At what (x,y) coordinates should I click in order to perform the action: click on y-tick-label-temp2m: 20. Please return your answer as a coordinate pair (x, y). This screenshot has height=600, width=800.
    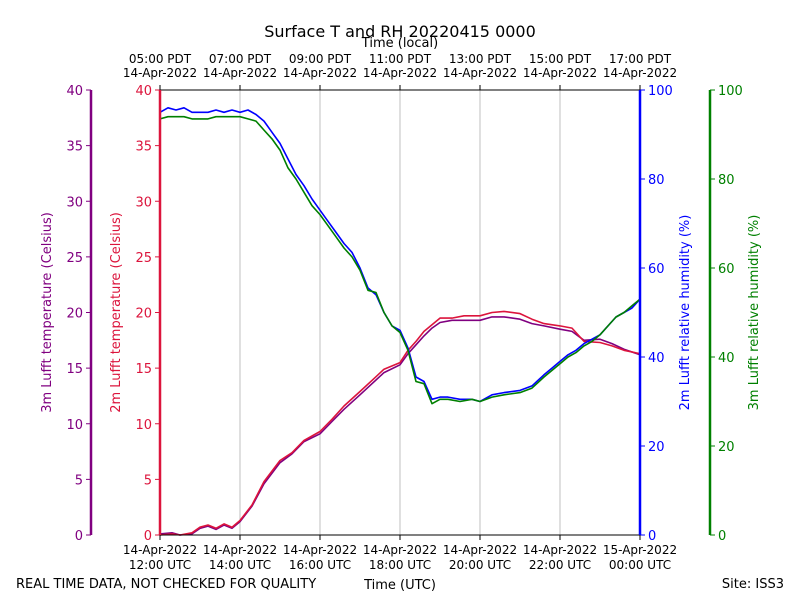
    Looking at the image, I should click on (143, 314).